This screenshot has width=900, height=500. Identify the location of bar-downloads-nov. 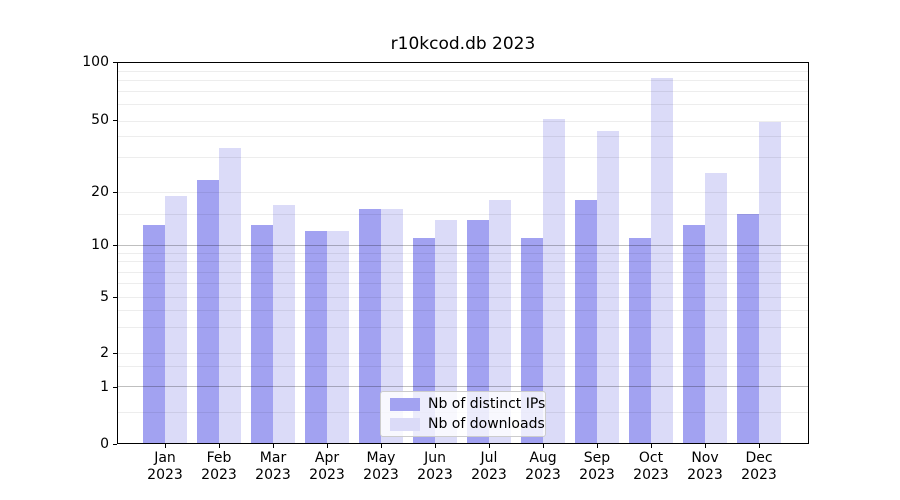
(716, 307).